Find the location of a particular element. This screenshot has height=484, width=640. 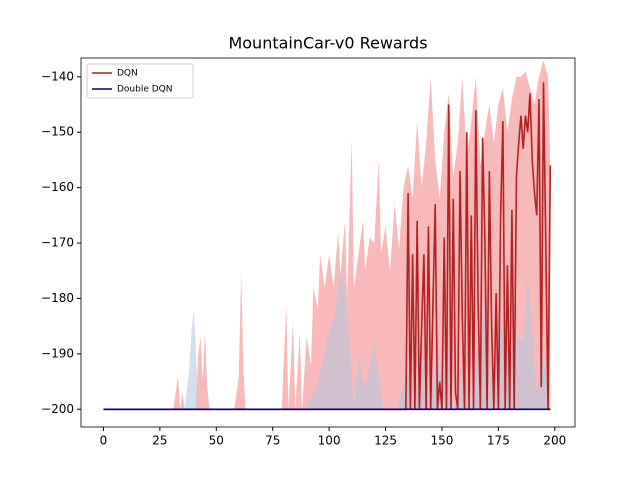

y-tick-label: −140 is located at coordinates (57, 76).